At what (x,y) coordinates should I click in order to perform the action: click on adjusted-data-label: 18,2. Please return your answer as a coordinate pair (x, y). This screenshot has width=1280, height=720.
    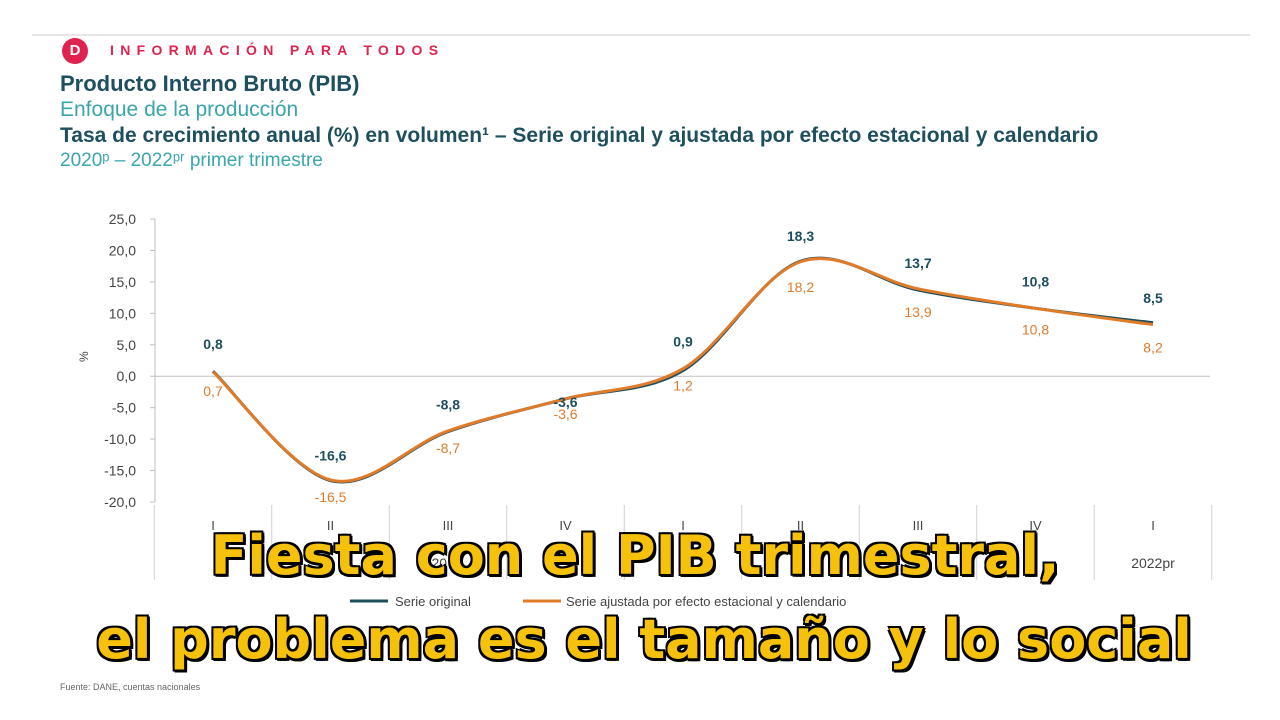
    Looking at the image, I should click on (800, 287).